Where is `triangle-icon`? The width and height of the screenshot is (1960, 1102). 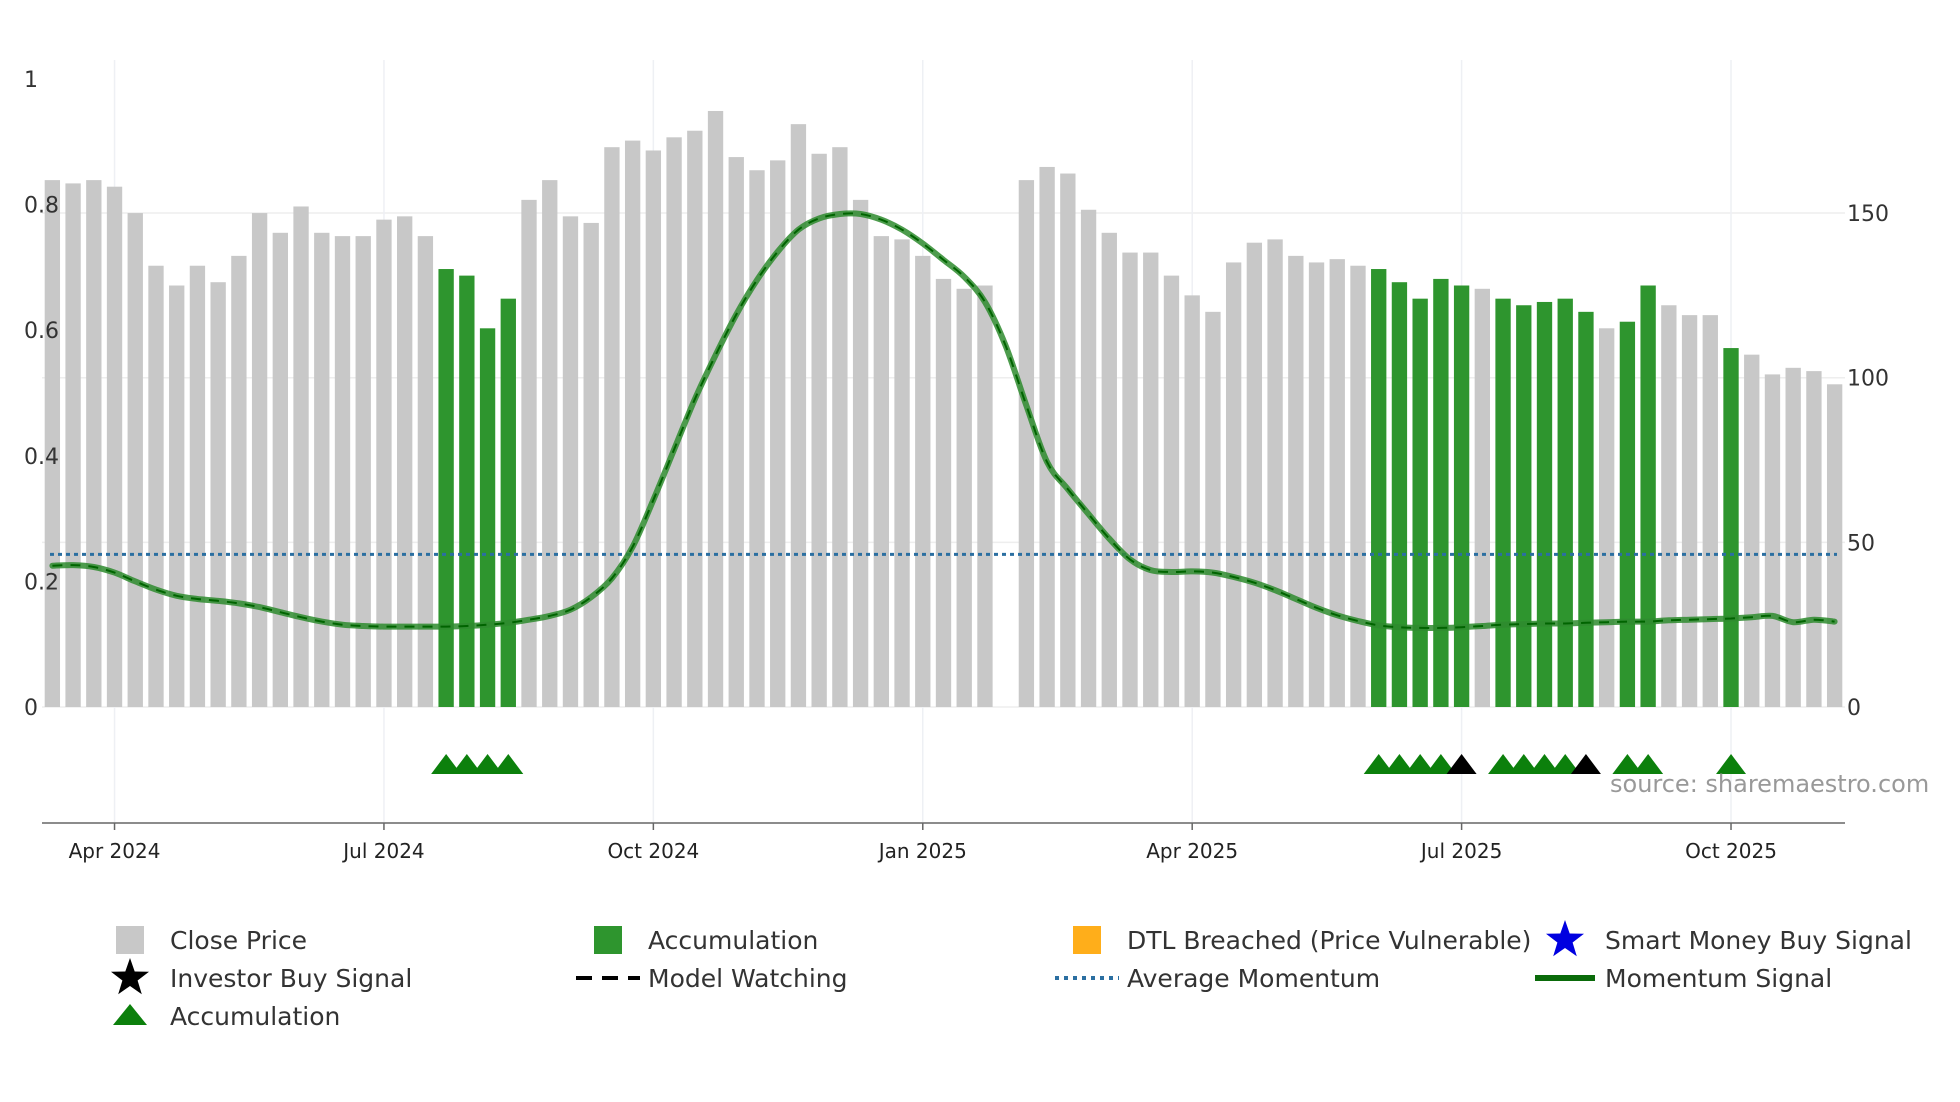
triangle-icon is located at coordinates (130, 1014).